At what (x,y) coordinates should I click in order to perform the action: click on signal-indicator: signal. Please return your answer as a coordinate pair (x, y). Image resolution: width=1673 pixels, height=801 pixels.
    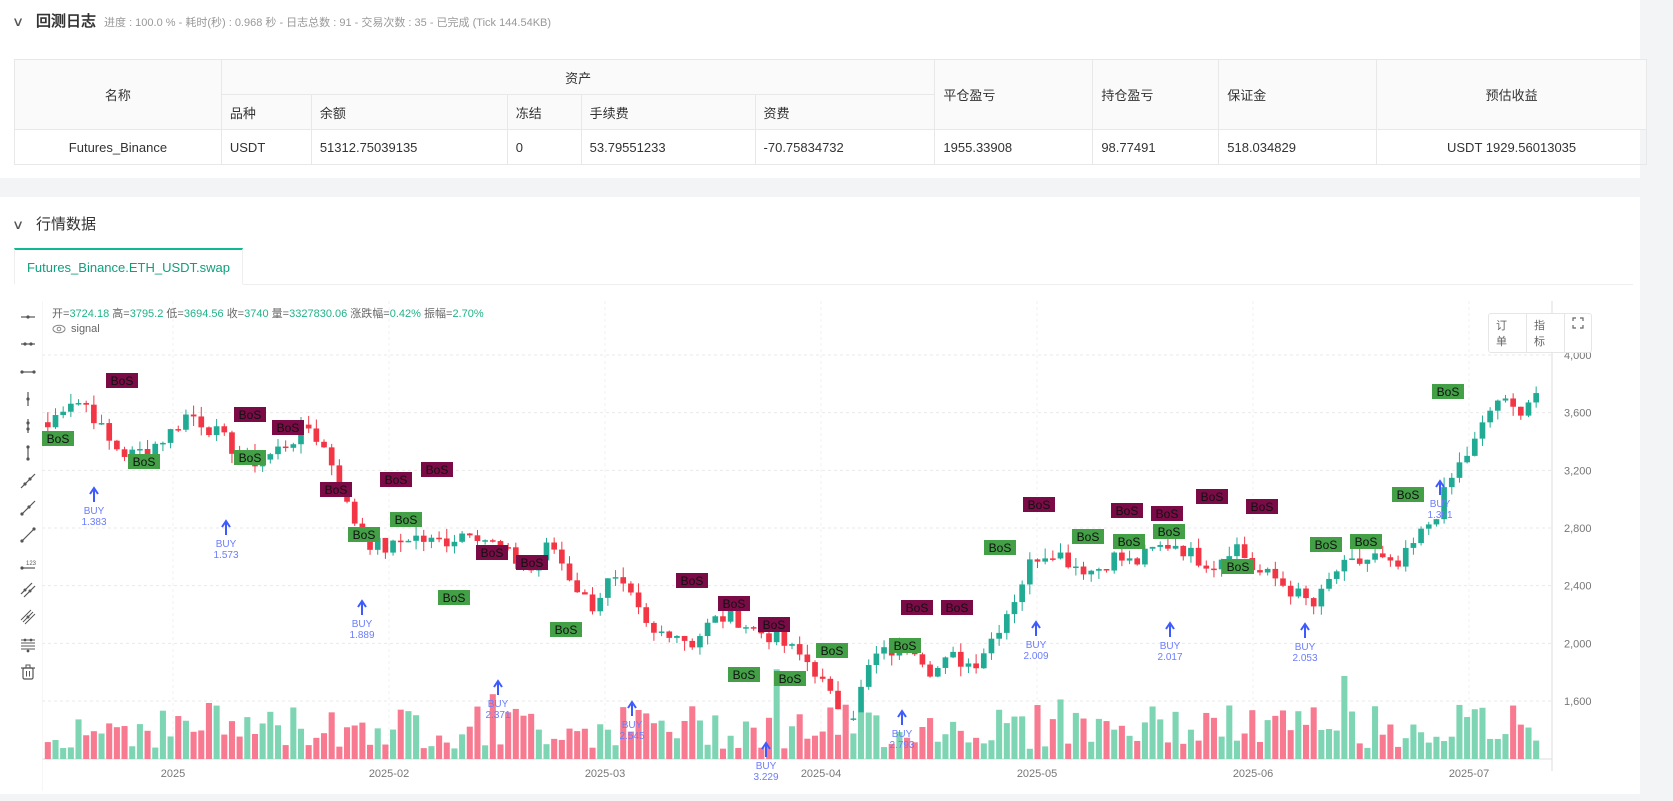
    Looking at the image, I should click on (76, 329).